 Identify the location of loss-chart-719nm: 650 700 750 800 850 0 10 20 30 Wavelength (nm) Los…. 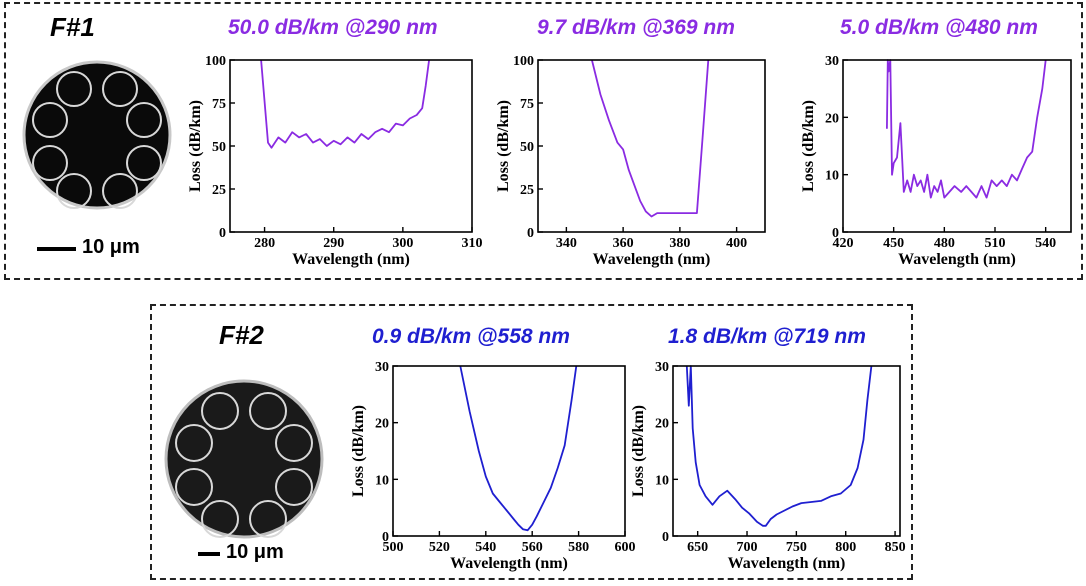
(768, 466).